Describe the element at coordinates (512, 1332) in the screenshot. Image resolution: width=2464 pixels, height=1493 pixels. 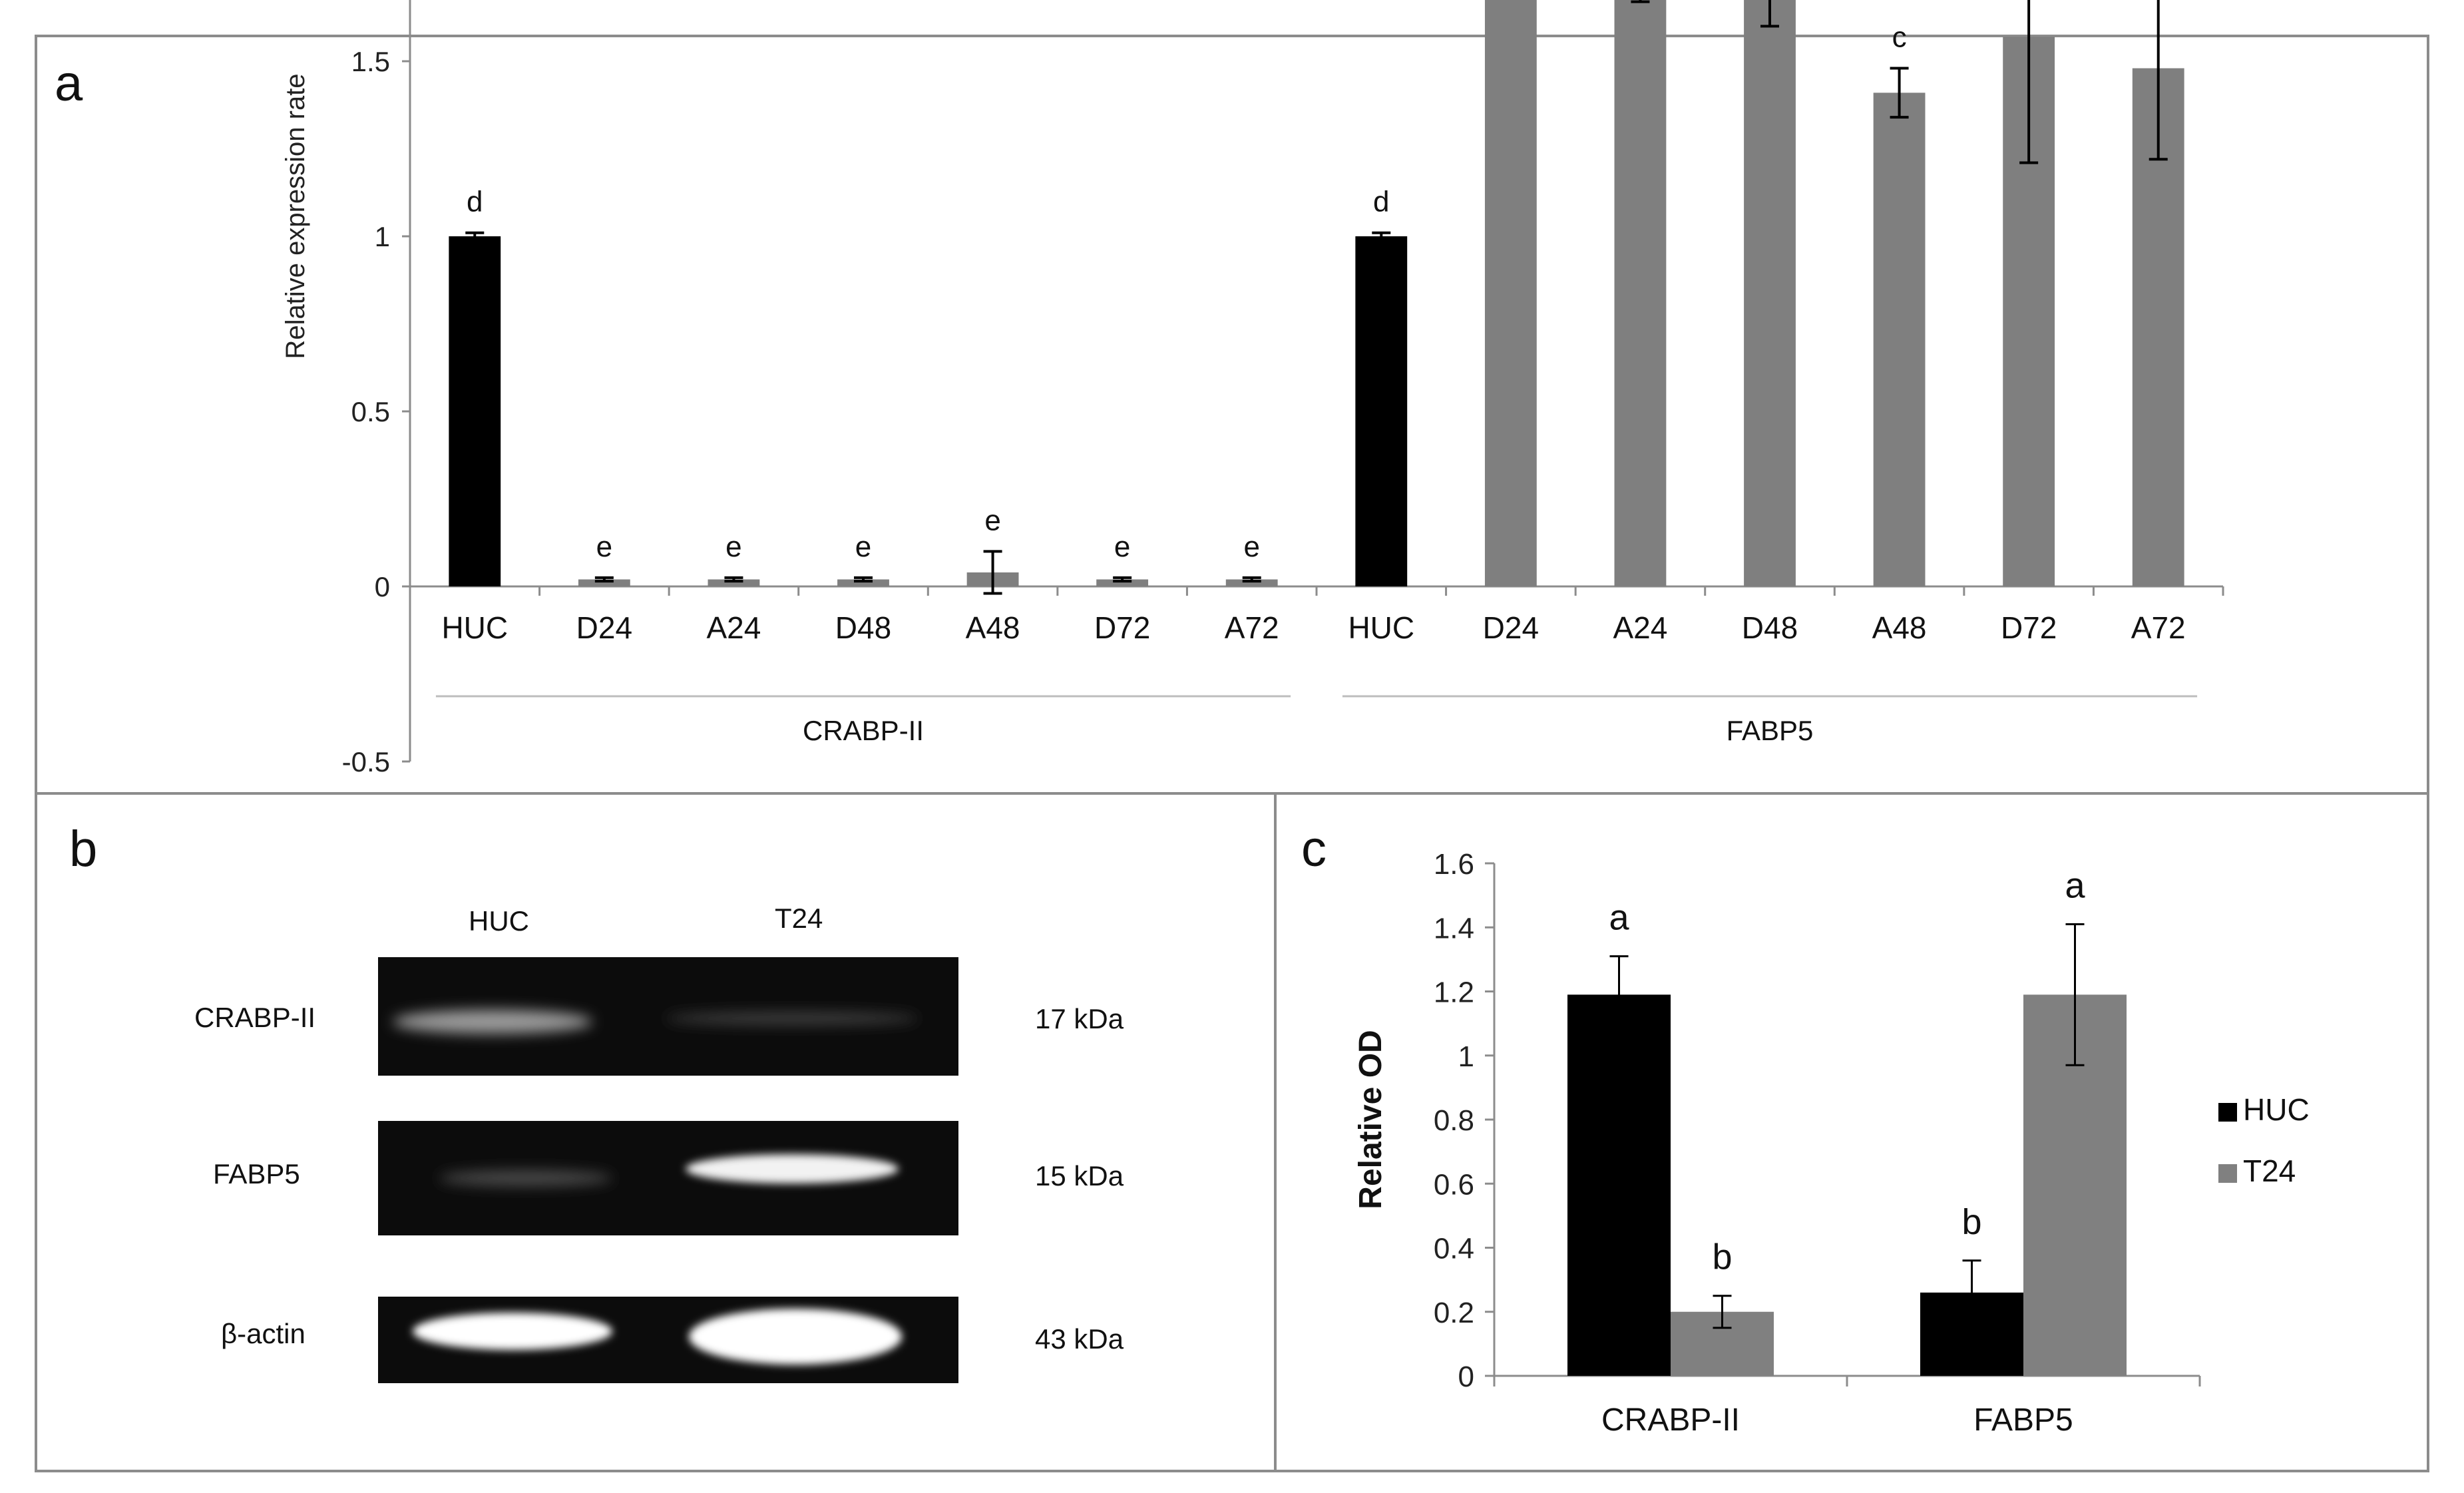
I see `band-actin-huc` at that location.